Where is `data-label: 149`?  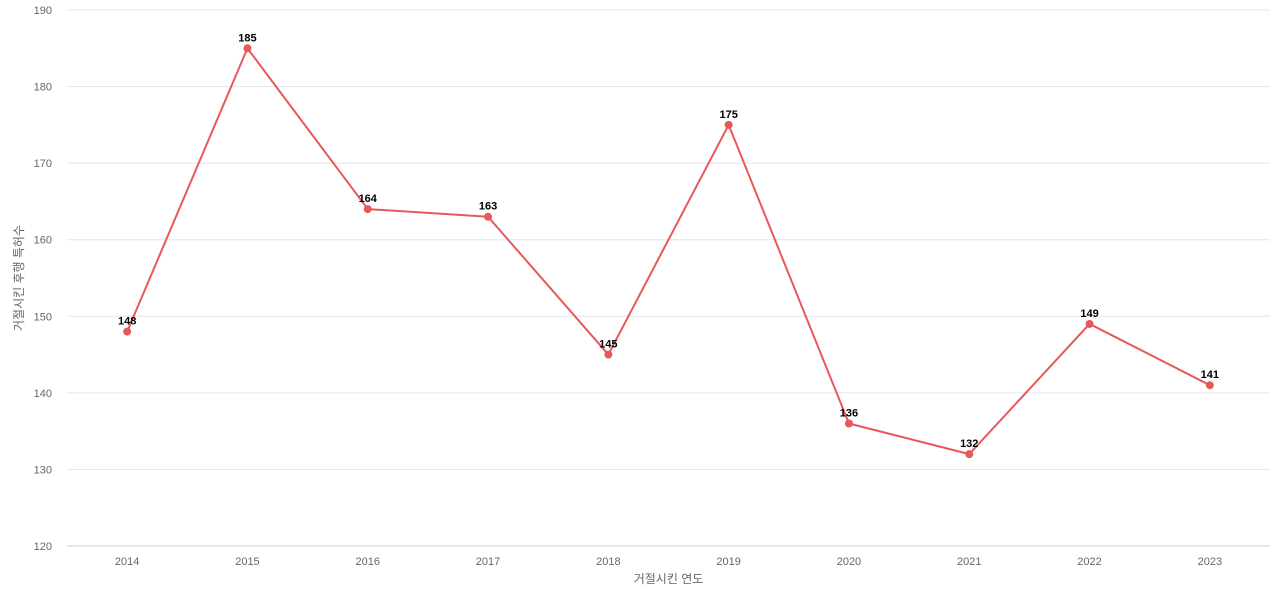
data-label: 149 is located at coordinates (1089, 314).